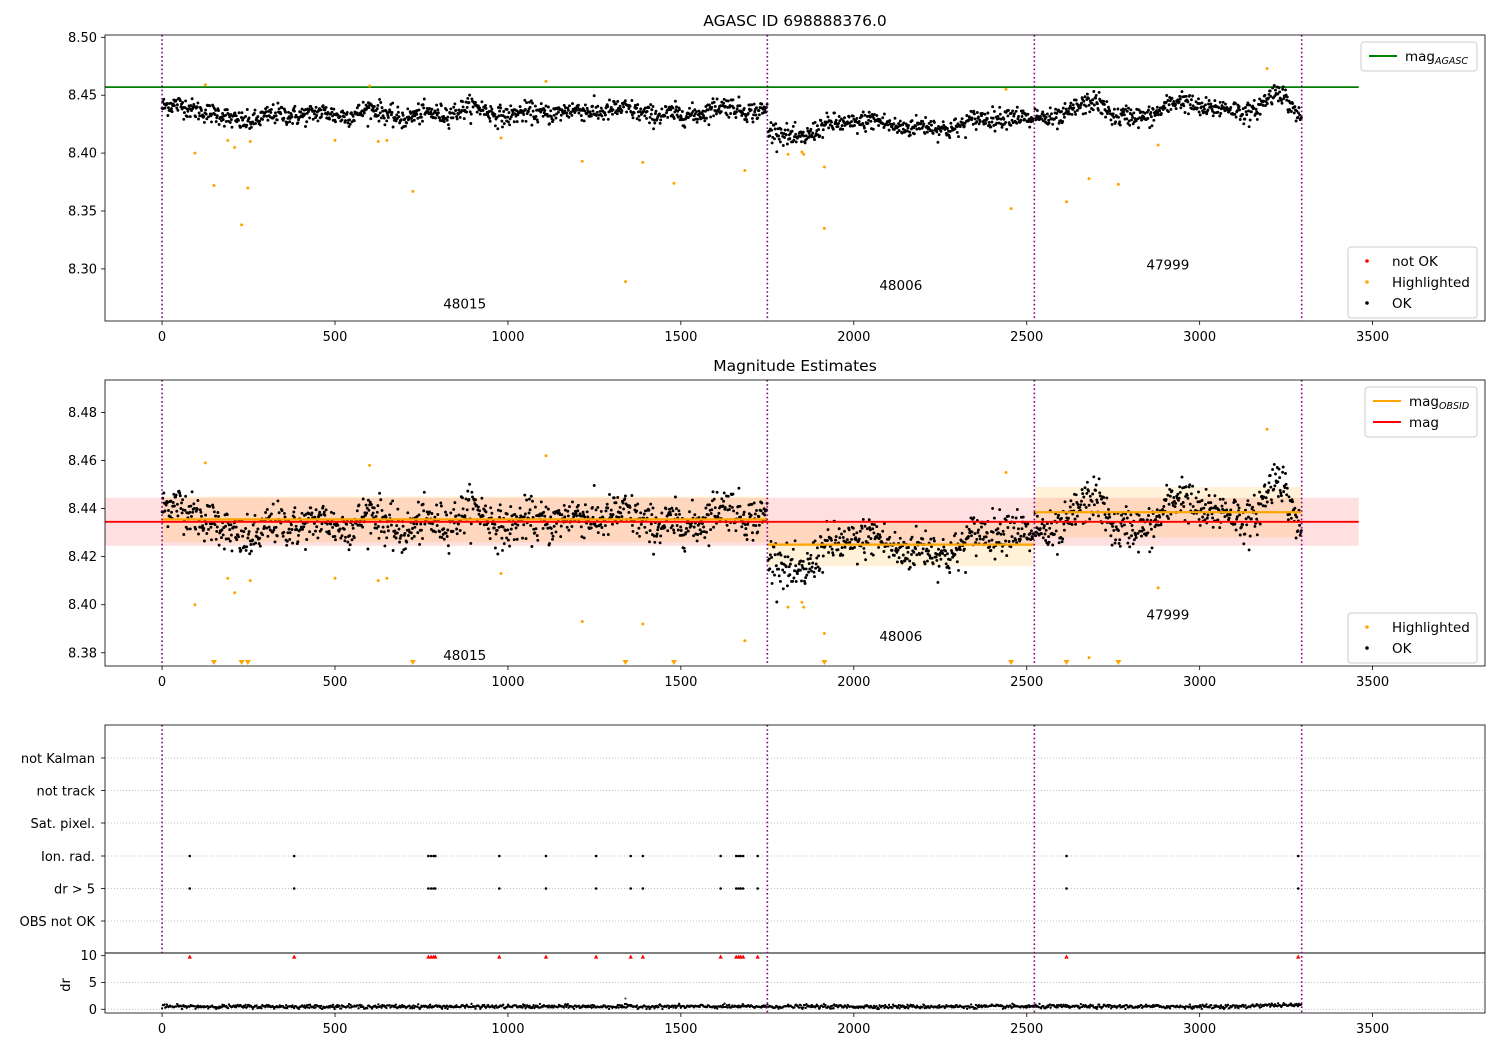  Describe the element at coordinates (190, 888) in the screenshot. I see `flag-point` at that location.